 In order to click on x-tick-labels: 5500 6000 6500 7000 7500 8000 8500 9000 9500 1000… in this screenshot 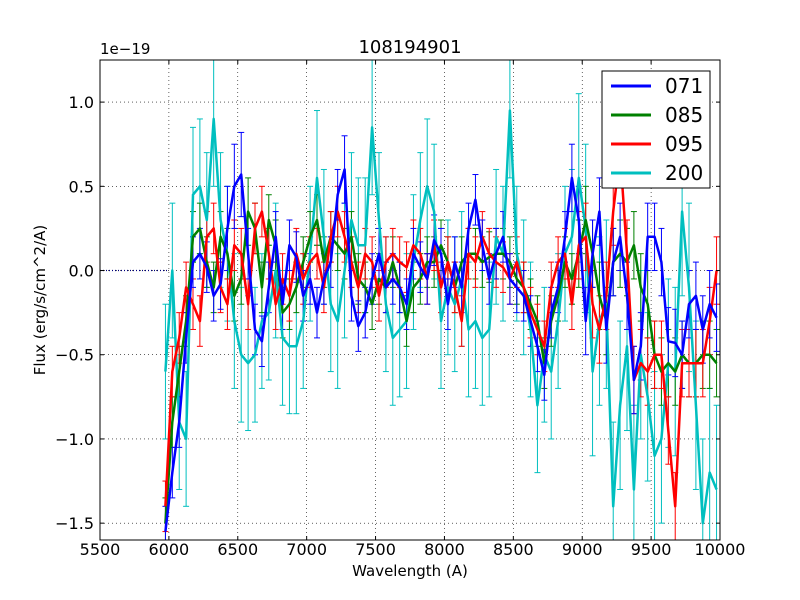, I will do `click(413, 549)`.